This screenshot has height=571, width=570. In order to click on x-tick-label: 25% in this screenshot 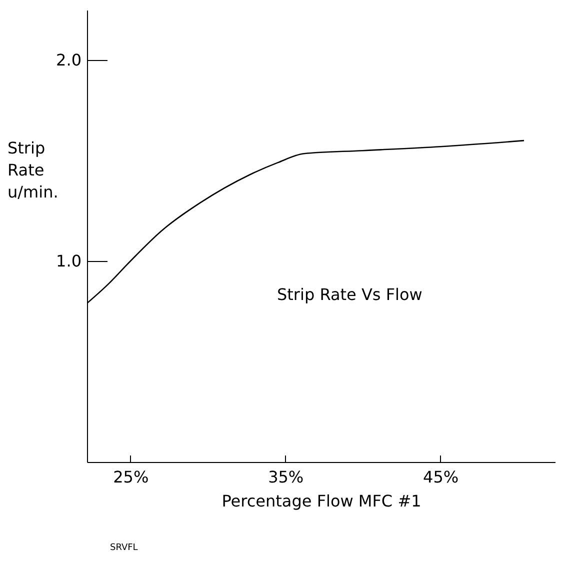, I will do `click(131, 477)`.